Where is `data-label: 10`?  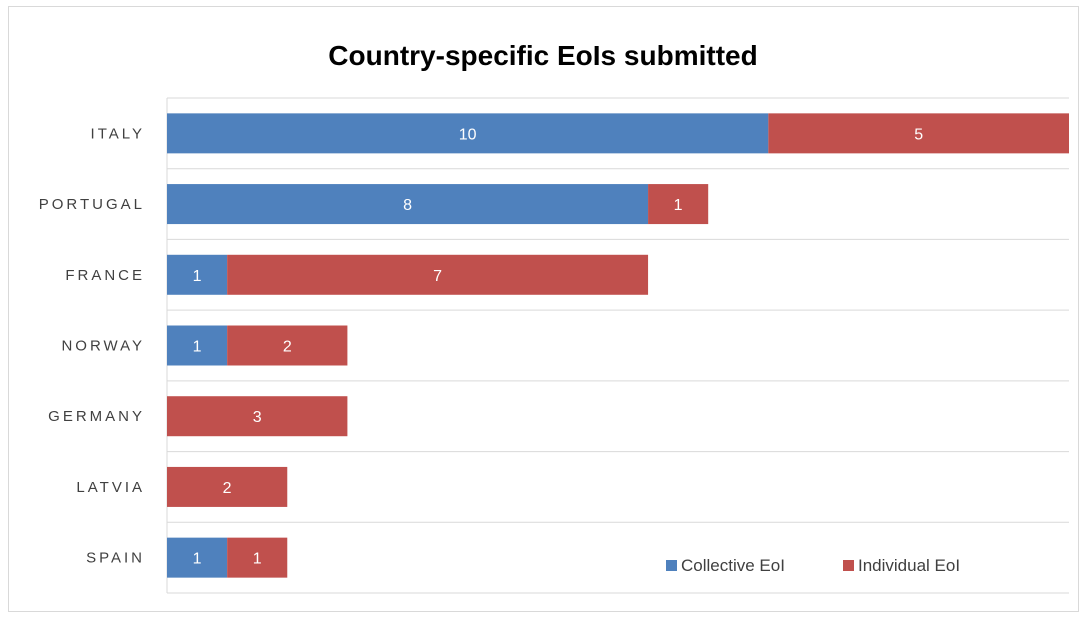
data-label: 10 is located at coordinates (468, 134).